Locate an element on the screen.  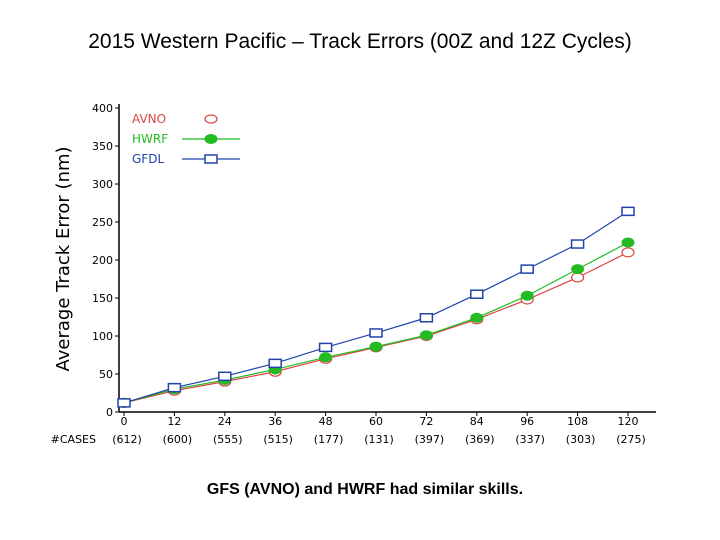
legend-label-hwrf: HWRF is located at coordinates (150, 139).